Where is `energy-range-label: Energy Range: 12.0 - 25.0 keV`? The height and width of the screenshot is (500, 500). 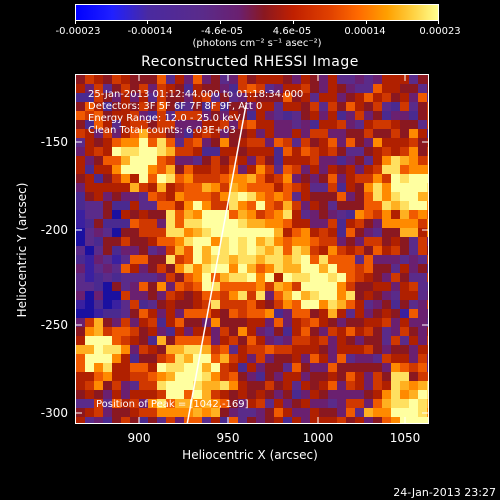
energy-range-label: Energy Range: 12.0 - 25.0 keV is located at coordinates (164, 118).